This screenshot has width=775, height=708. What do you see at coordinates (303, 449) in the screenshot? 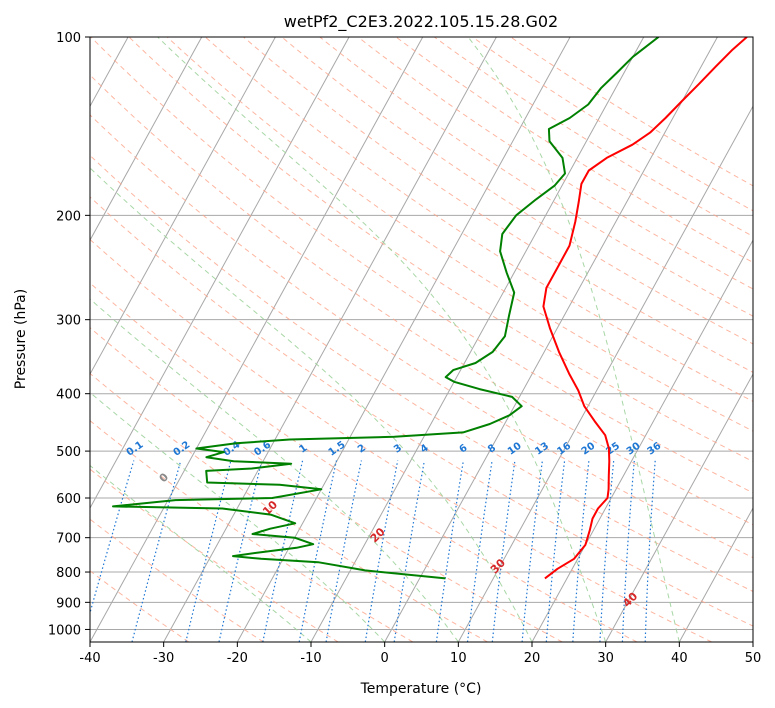
I see `mixing-ratio-label: 1` at bounding box center [303, 449].